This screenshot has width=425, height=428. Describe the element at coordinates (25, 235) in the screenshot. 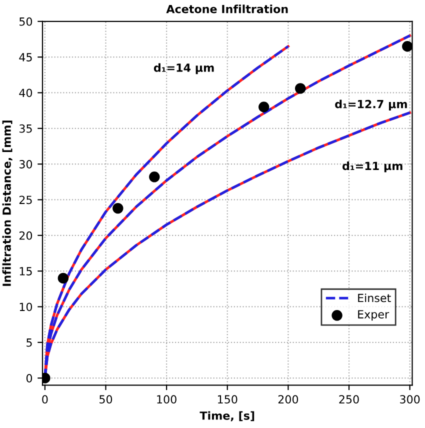

I see `y-tick-label: 20` at that location.